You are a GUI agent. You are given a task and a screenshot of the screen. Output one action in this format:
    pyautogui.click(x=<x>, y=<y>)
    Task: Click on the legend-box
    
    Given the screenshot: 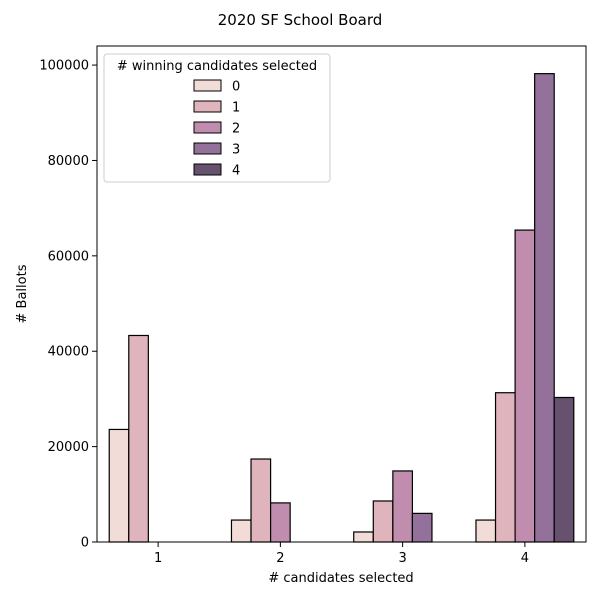 What is the action you would take?
    pyautogui.click(x=217, y=118)
    